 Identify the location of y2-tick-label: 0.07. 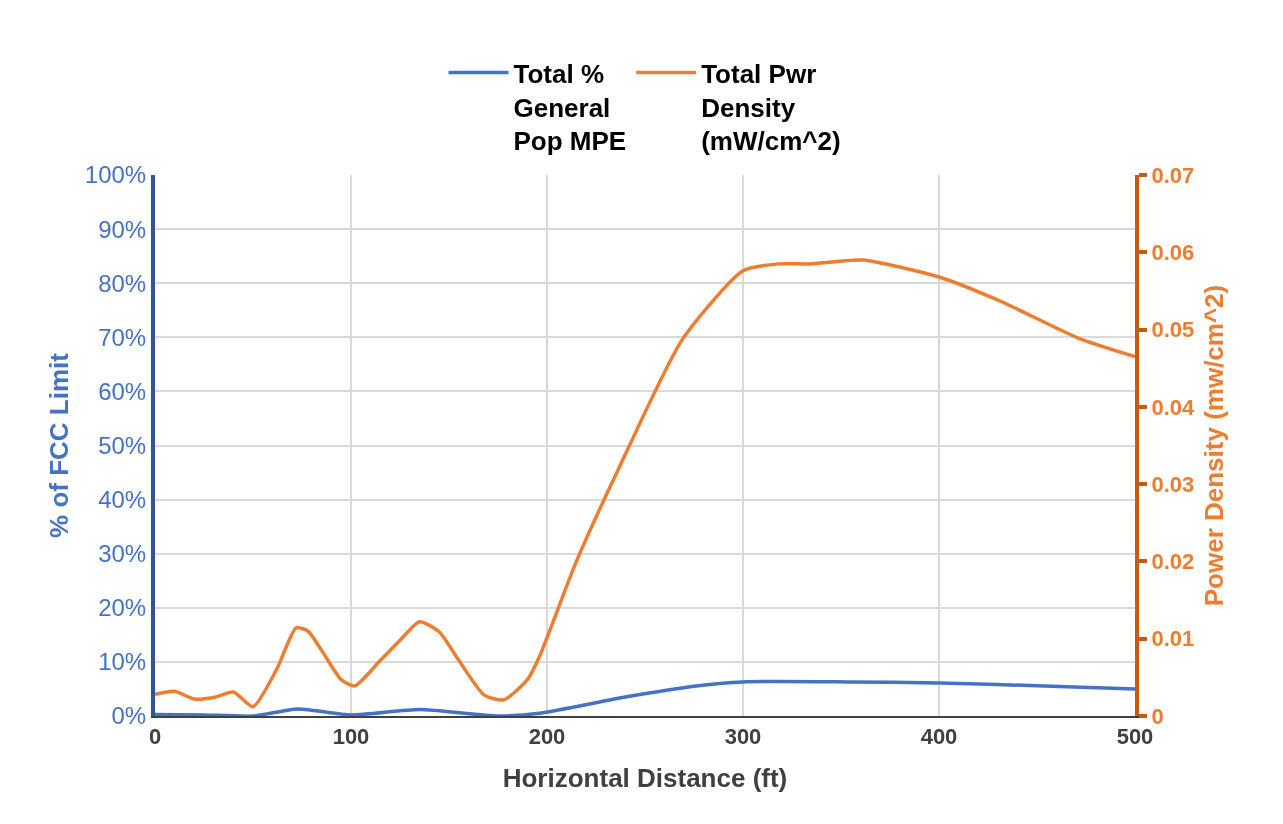
(1173, 175).